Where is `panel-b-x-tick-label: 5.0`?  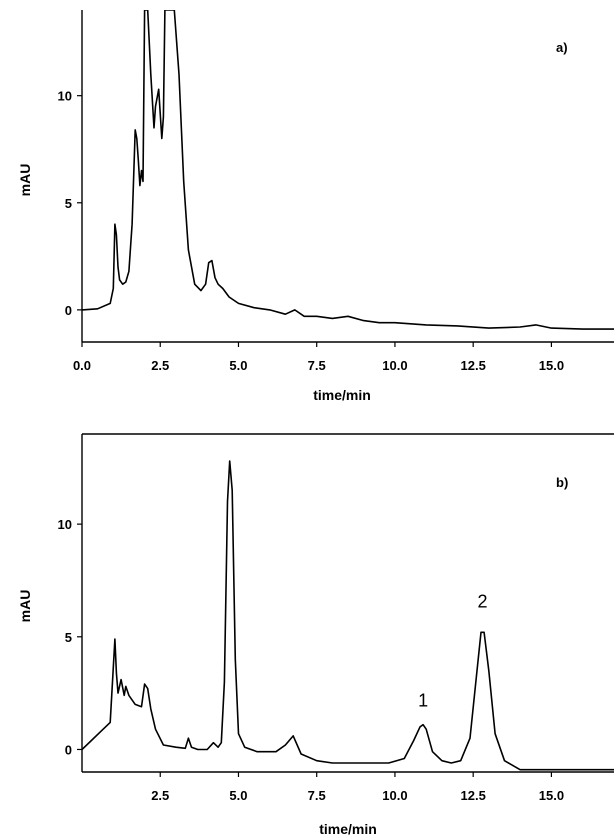
panel-b-x-tick-label: 5.0 is located at coordinates (238, 795).